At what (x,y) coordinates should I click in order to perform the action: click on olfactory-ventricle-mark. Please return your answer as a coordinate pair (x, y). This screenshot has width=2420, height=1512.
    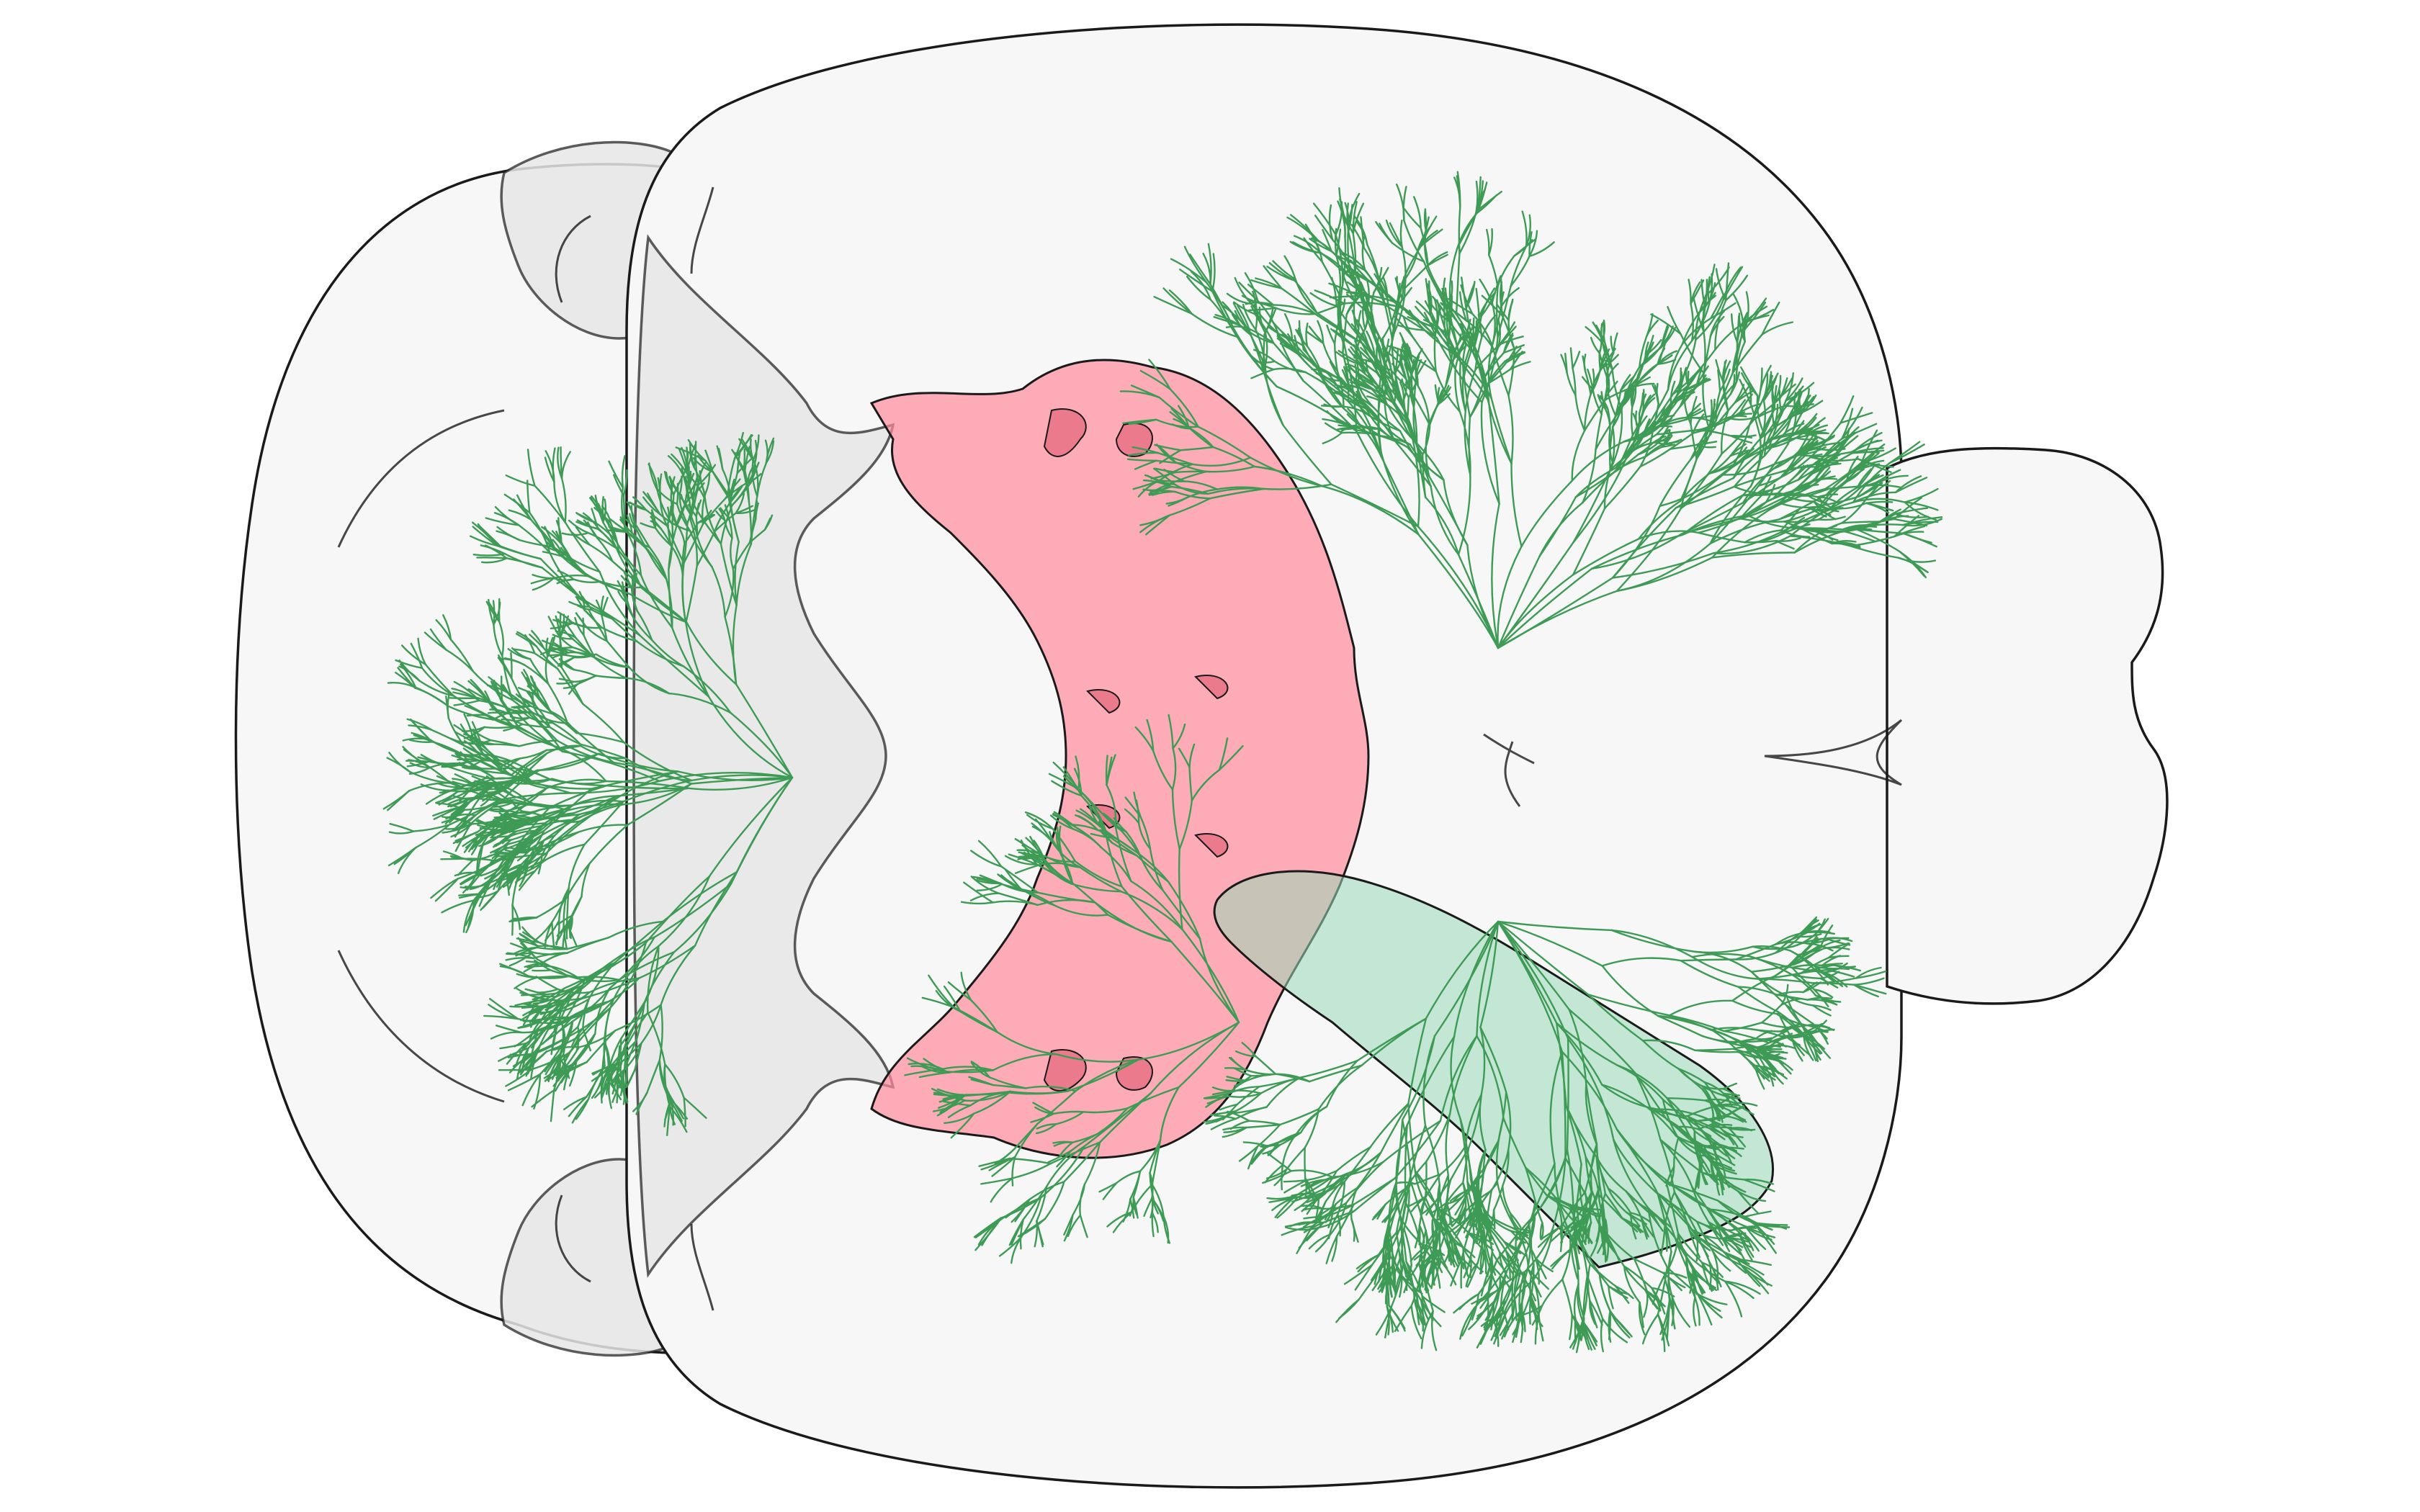
    Looking at the image, I should click on (1833, 752).